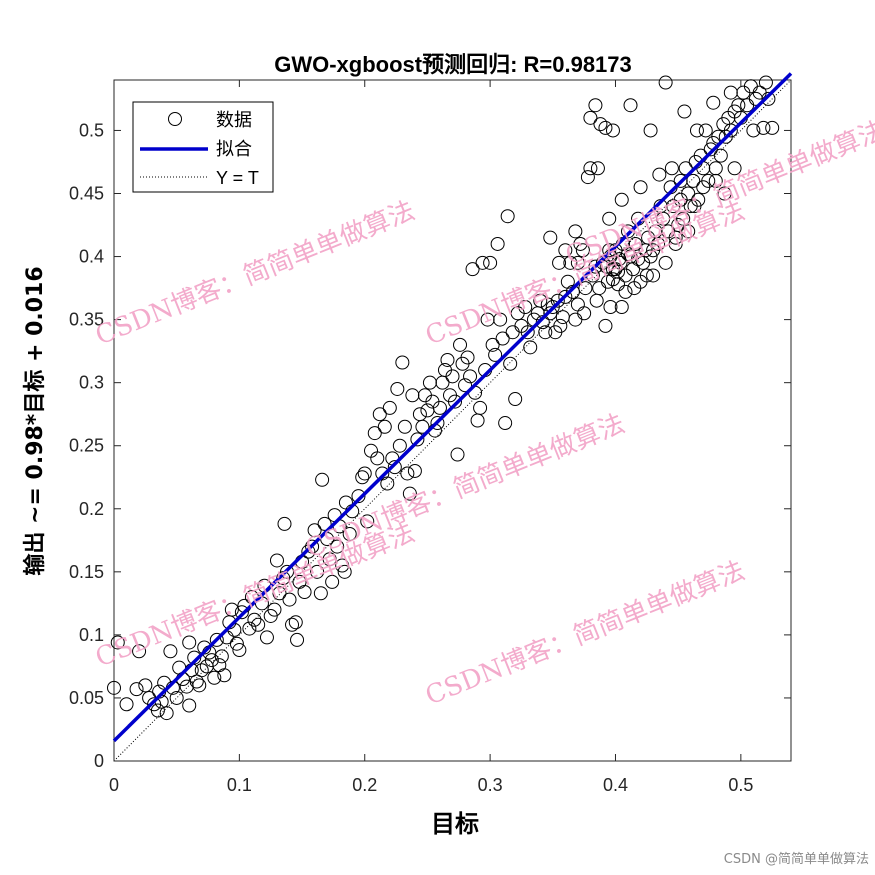  I want to click on y-tick-label: 0.25, so click(86, 446).